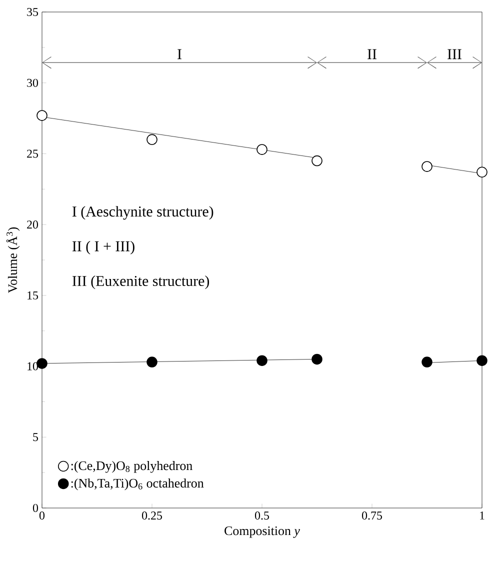 This screenshot has height=568, width=498. What do you see at coordinates (13, 260) in the screenshot?
I see `y-axis-title: Volume (Å$^{3}$)` at bounding box center [13, 260].